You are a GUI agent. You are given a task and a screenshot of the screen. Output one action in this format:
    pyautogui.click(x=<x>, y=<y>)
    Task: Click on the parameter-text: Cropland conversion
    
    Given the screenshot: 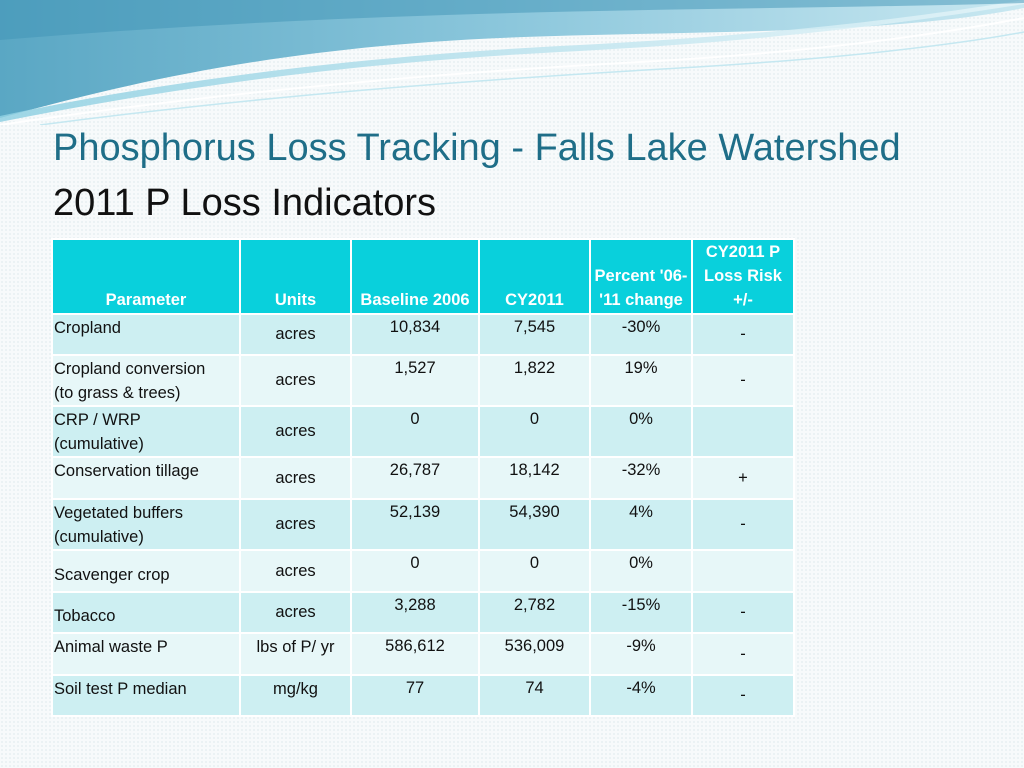 What is the action you would take?
    pyautogui.click(x=130, y=369)
    